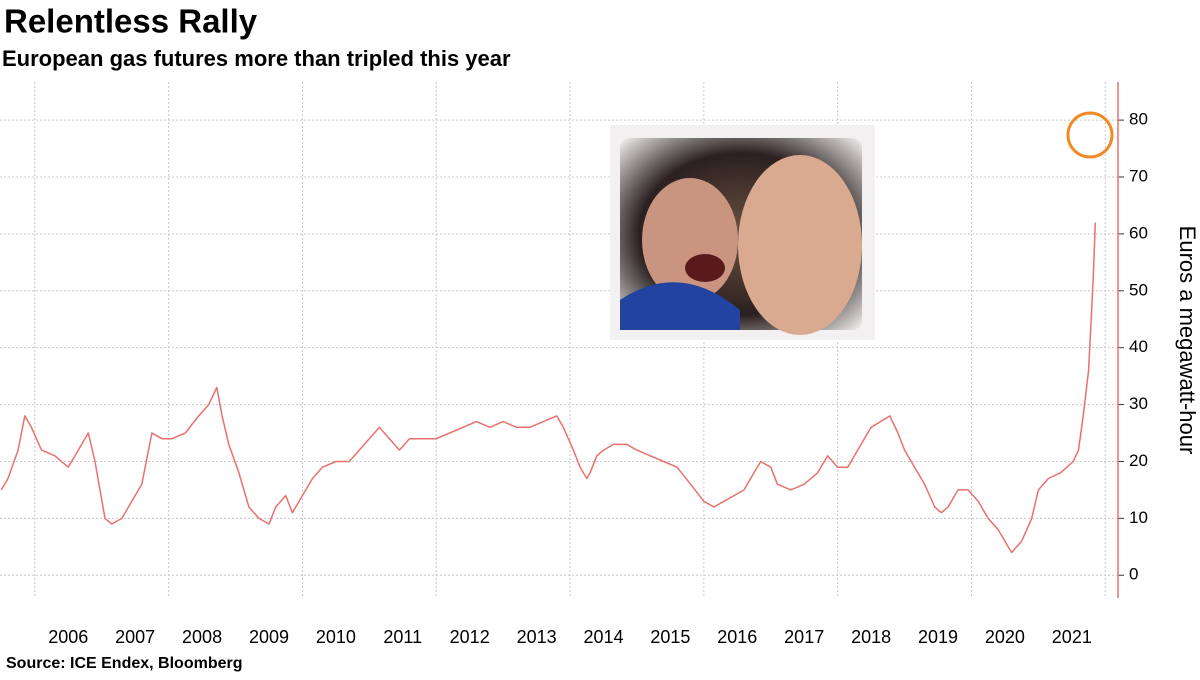  What do you see at coordinates (336, 637) in the screenshot?
I see `x-tick-label: 2010` at bounding box center [336, 637].